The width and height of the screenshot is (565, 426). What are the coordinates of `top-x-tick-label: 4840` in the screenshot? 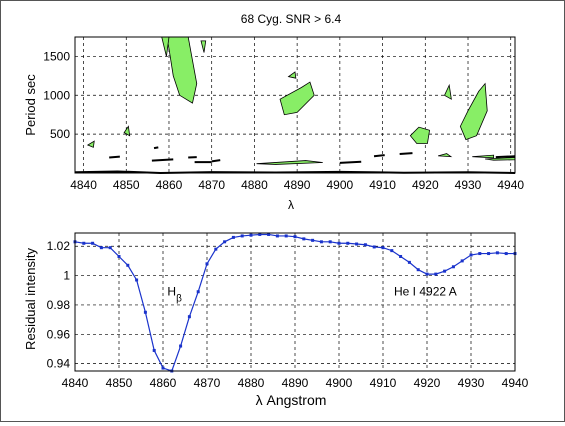 It's located at (83, 185).